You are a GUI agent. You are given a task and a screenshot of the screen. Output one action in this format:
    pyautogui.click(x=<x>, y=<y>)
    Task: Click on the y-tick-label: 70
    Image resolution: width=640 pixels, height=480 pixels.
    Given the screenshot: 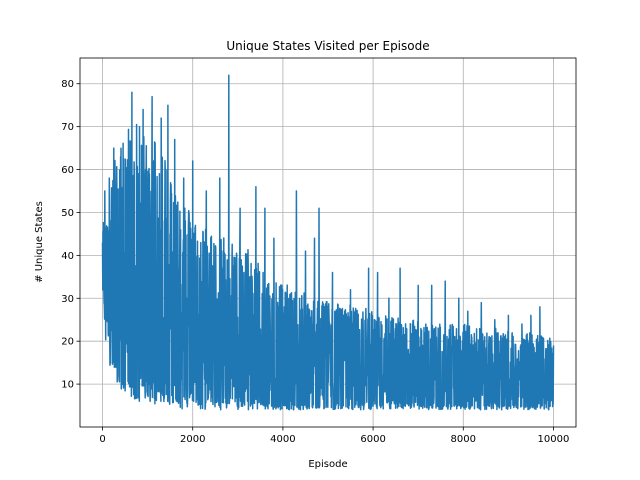 What is the action you would take?
    pyautogui.click(x=67, y=127)
    